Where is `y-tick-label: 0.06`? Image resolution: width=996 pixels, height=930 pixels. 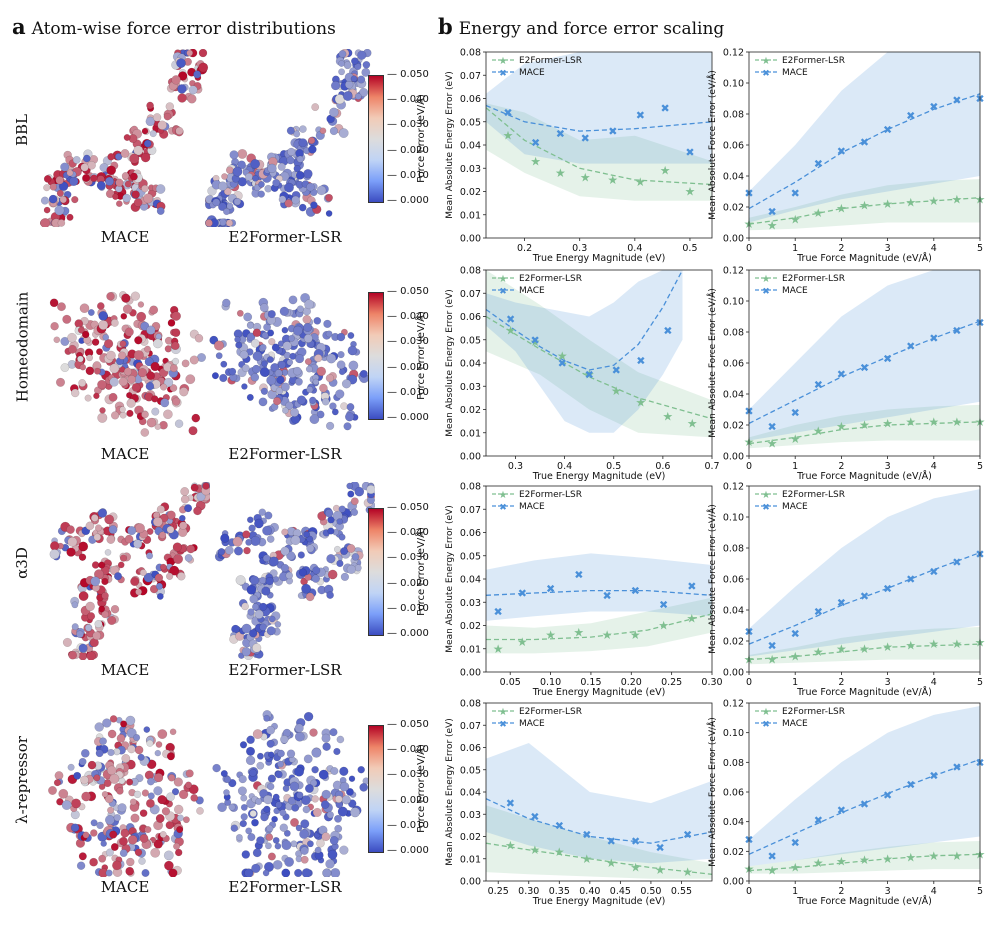
y-tick-label: 0.06 is located at coordinates (733, 364).